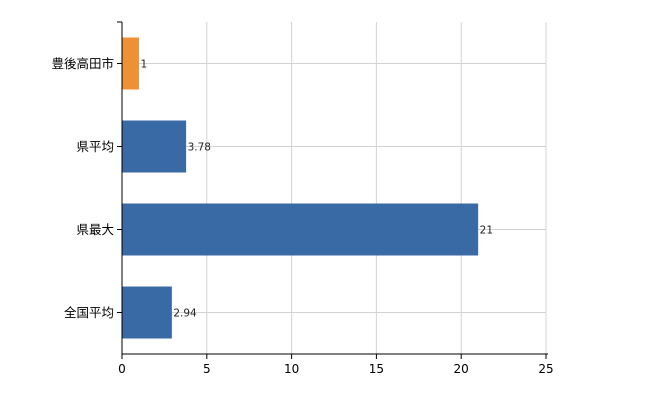 This screenshot has height=404, width=650. Describe the element at coordinates (199, 148) in the screenshot. I see `data-label: 3.78` at that location.